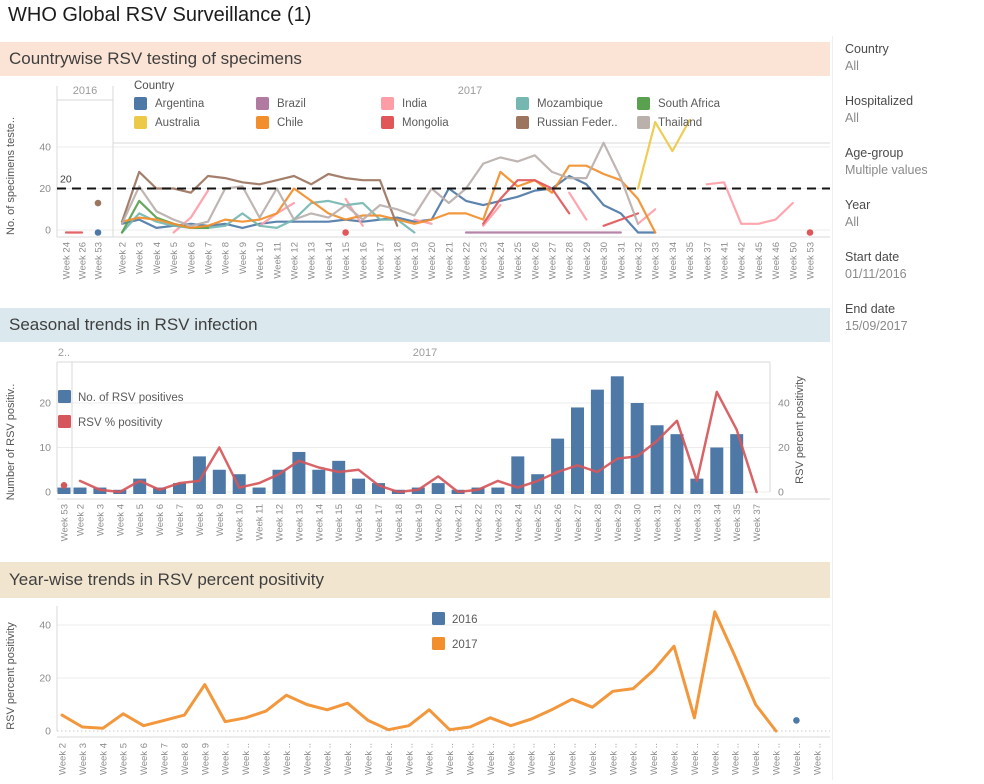 The image size is (984, 784). What do you see at coordinates (160, 520) in the screenshot?
I see `x-tick-label: Week 6` at bounding box center [160, 520].